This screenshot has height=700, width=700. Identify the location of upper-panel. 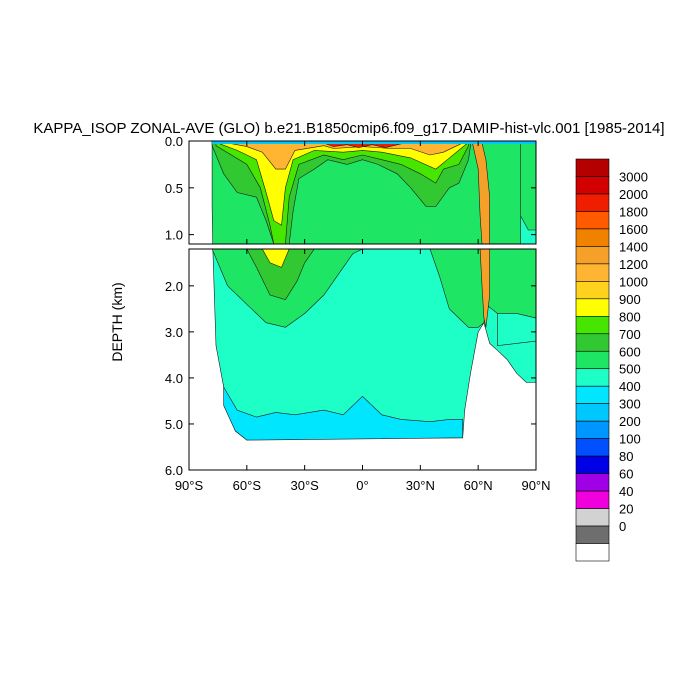
(373, 192).